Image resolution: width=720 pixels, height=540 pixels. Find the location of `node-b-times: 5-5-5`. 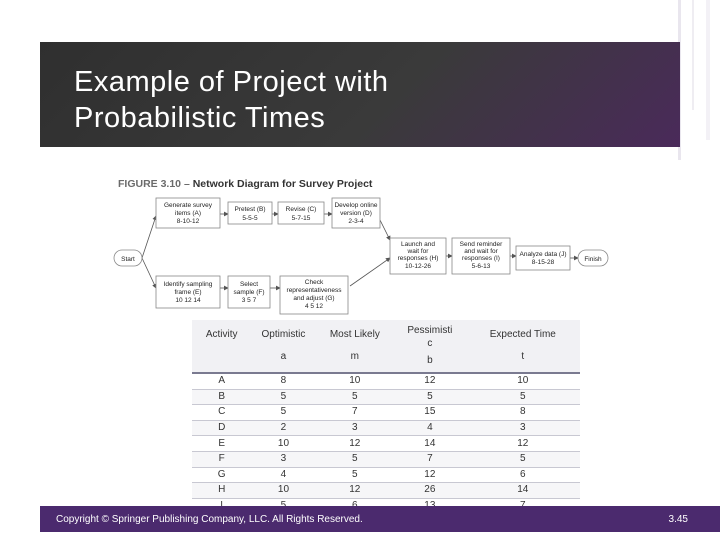

node-b-times: 5-5-5 is located at coordinates (250, 218).